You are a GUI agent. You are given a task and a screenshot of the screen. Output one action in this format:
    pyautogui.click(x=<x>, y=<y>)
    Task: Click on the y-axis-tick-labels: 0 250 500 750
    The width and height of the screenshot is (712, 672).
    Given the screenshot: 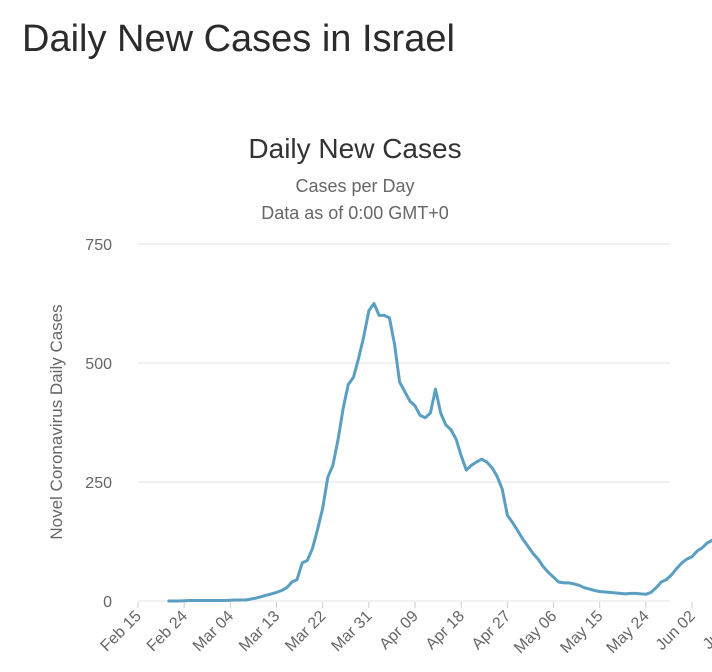 What is the action you would take?
    pyautogui.click(x=98, y=424)
    